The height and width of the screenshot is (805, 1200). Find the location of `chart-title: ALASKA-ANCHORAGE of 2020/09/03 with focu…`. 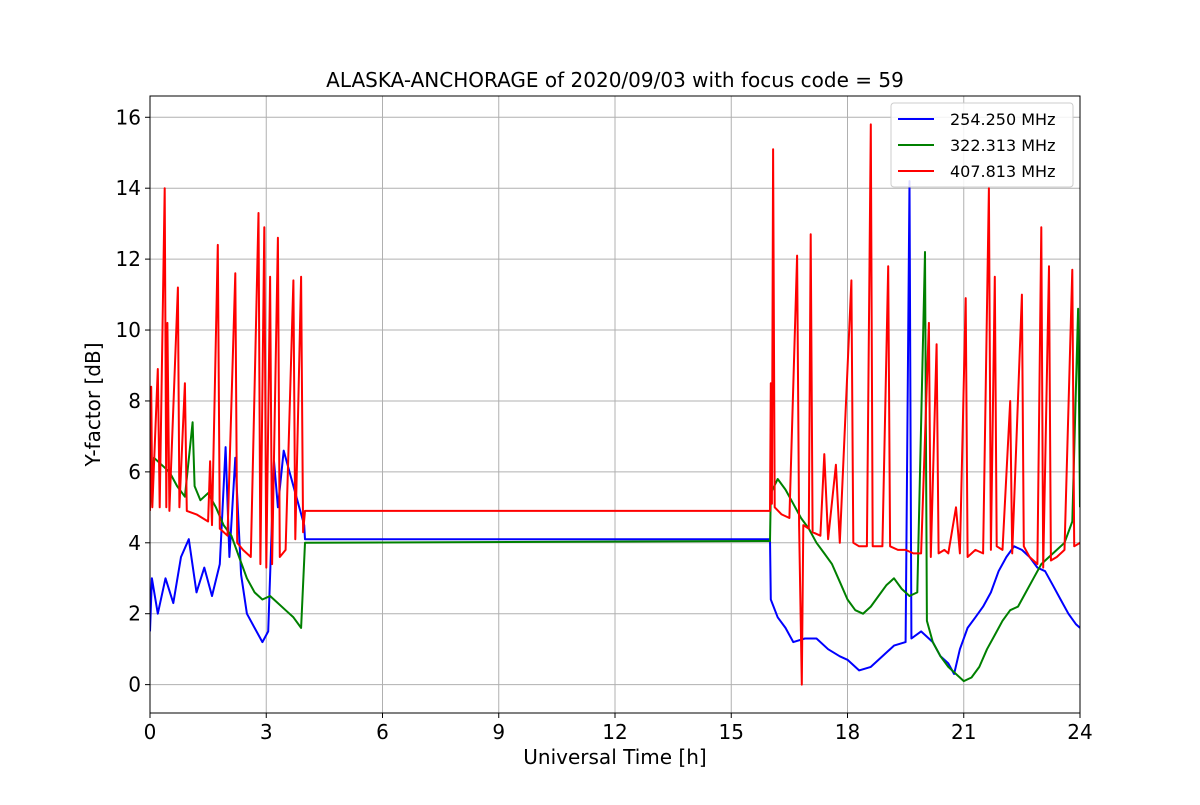

chart-title: ALASKA-ANCHORAGE of 2020/09/03 with focu… is located at coordinates (615, 80).